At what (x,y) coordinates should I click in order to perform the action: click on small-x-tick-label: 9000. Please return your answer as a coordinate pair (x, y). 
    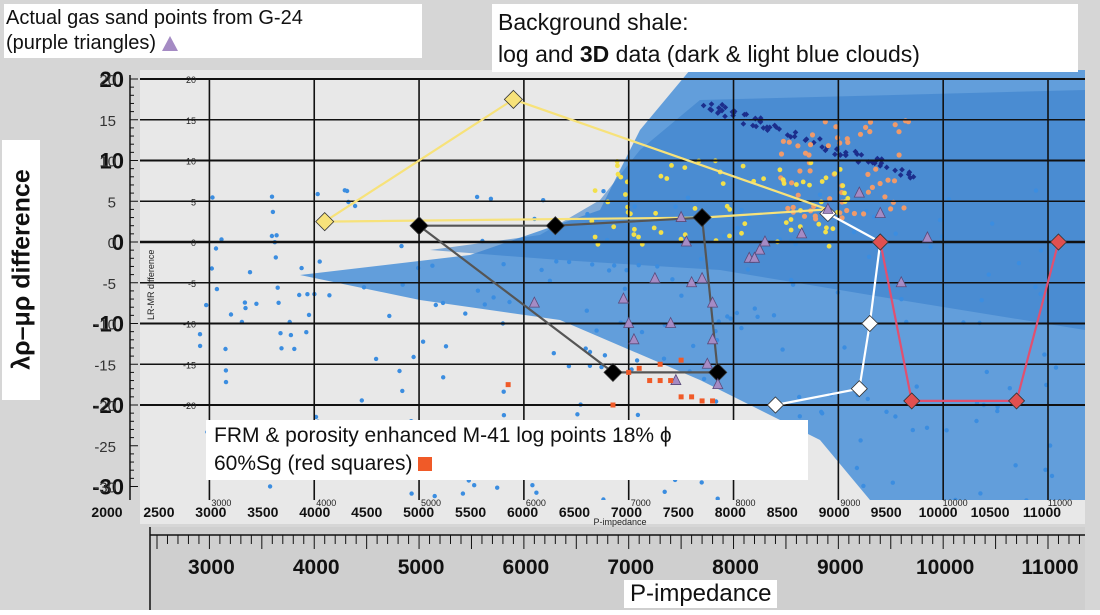
    Looking at the image, I should click on (850, 503).